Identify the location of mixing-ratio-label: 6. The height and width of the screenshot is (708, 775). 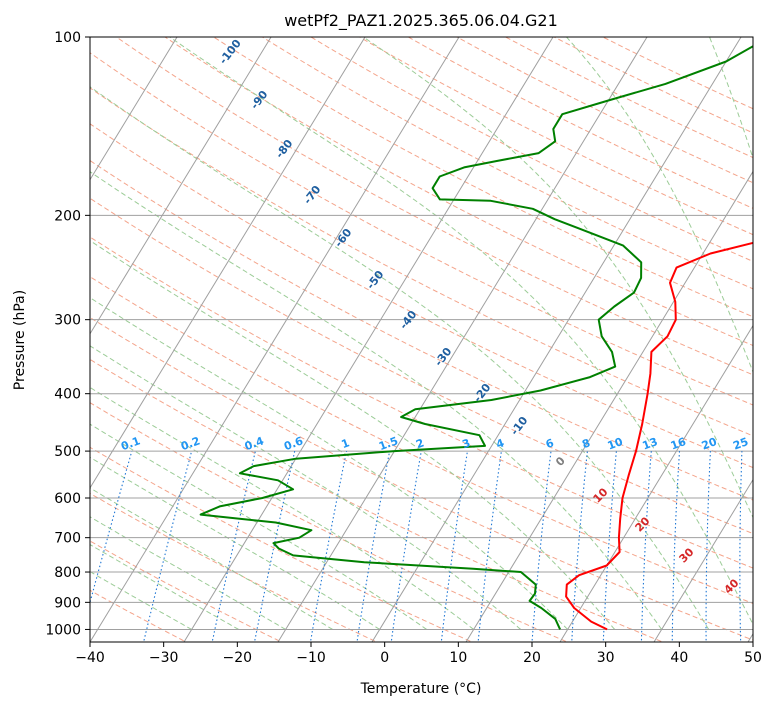
(550, 443).